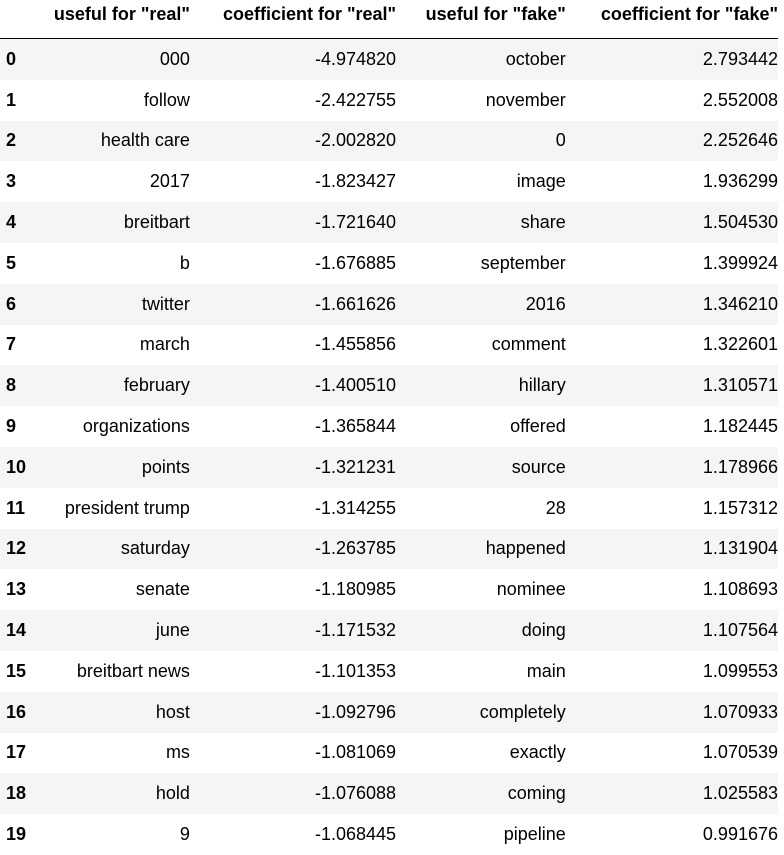  I want to click on cell-useful-fake: exactly, so click(537, 752).